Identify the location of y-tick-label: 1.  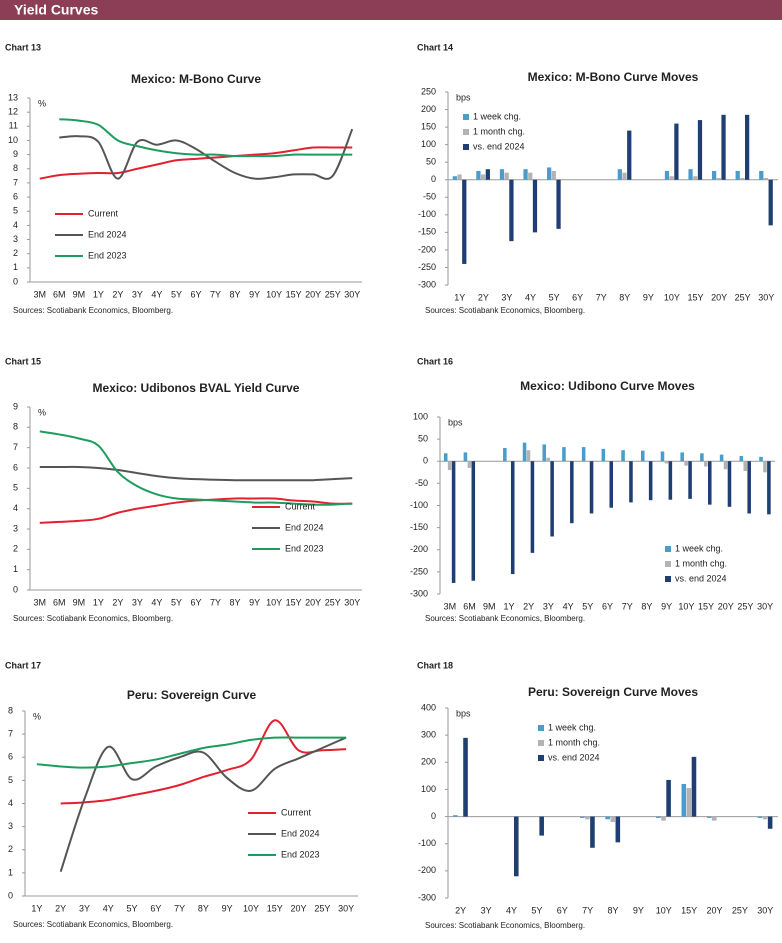
(15, 267).